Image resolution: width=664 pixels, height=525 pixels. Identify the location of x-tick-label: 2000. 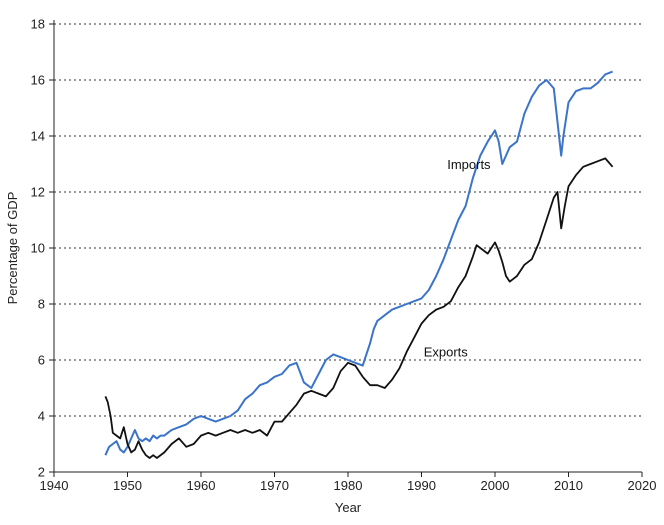
(495, 485).